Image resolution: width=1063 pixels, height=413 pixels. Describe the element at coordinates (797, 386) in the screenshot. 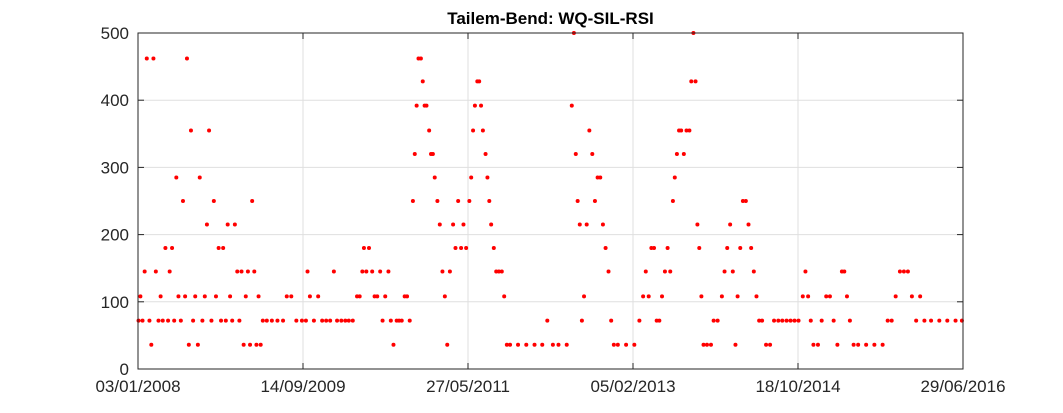

I see `x-tick-label: 18/10/2014` at that location.